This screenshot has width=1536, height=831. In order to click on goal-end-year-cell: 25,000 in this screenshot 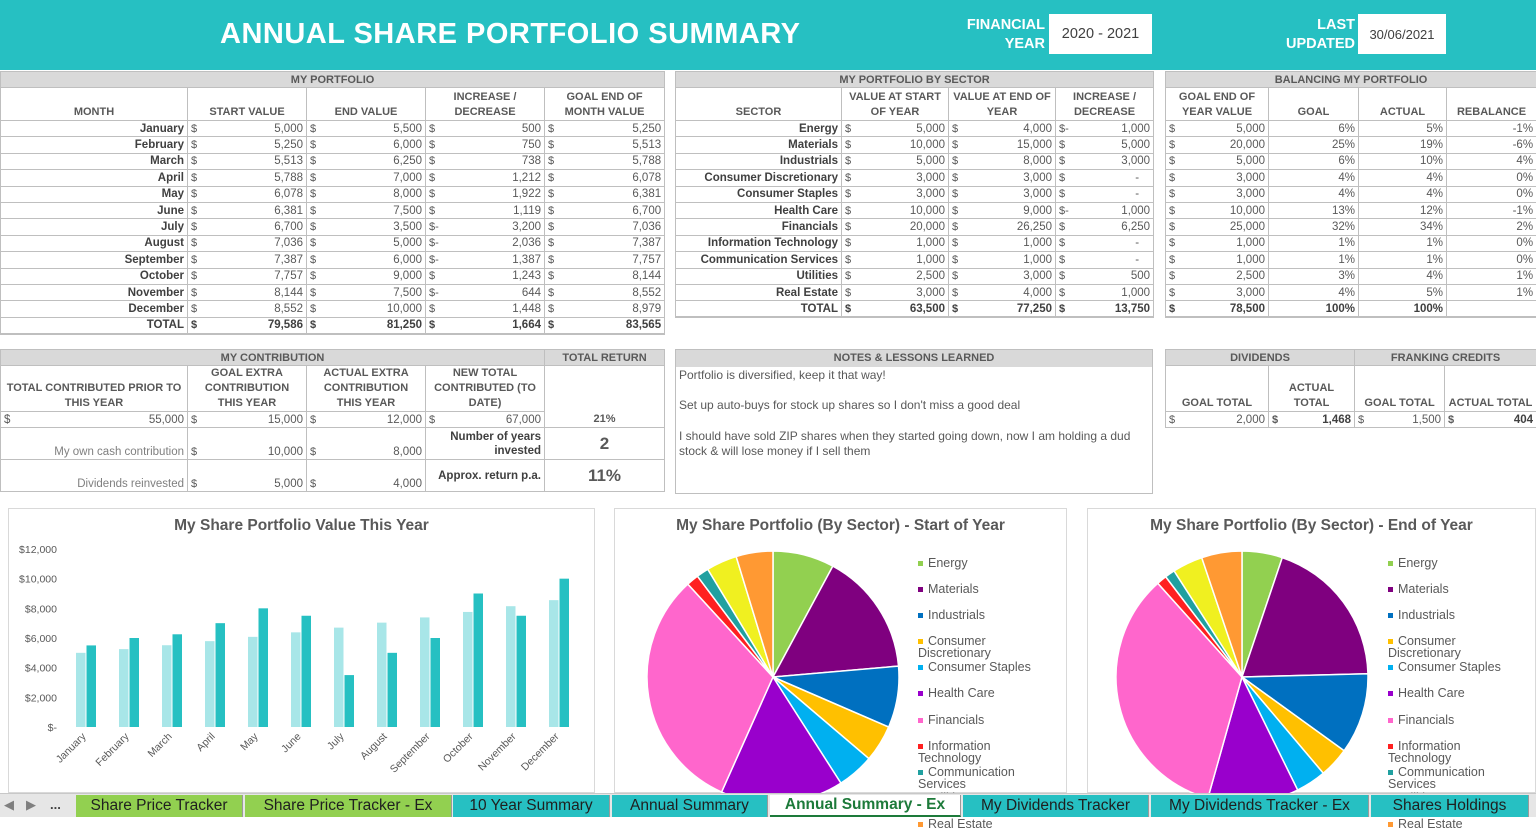, I will do `click(1224, 227)`.